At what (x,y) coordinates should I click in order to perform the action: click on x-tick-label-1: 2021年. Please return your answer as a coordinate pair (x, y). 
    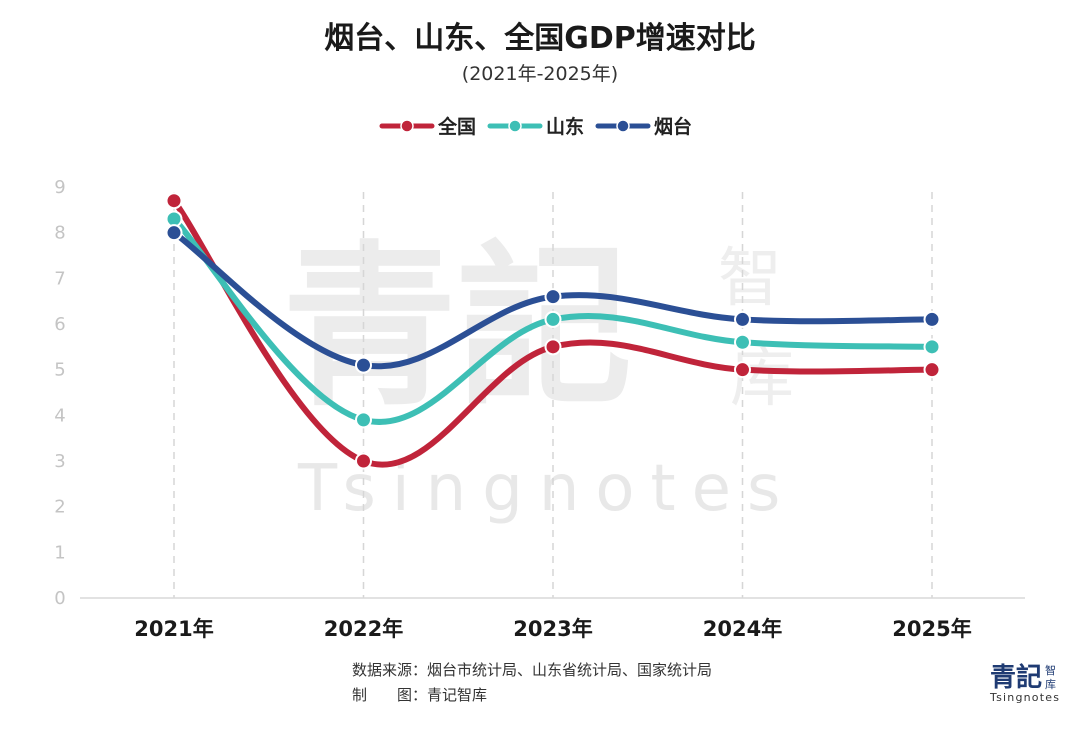
    Looking at the image, I should click on (173, 629).